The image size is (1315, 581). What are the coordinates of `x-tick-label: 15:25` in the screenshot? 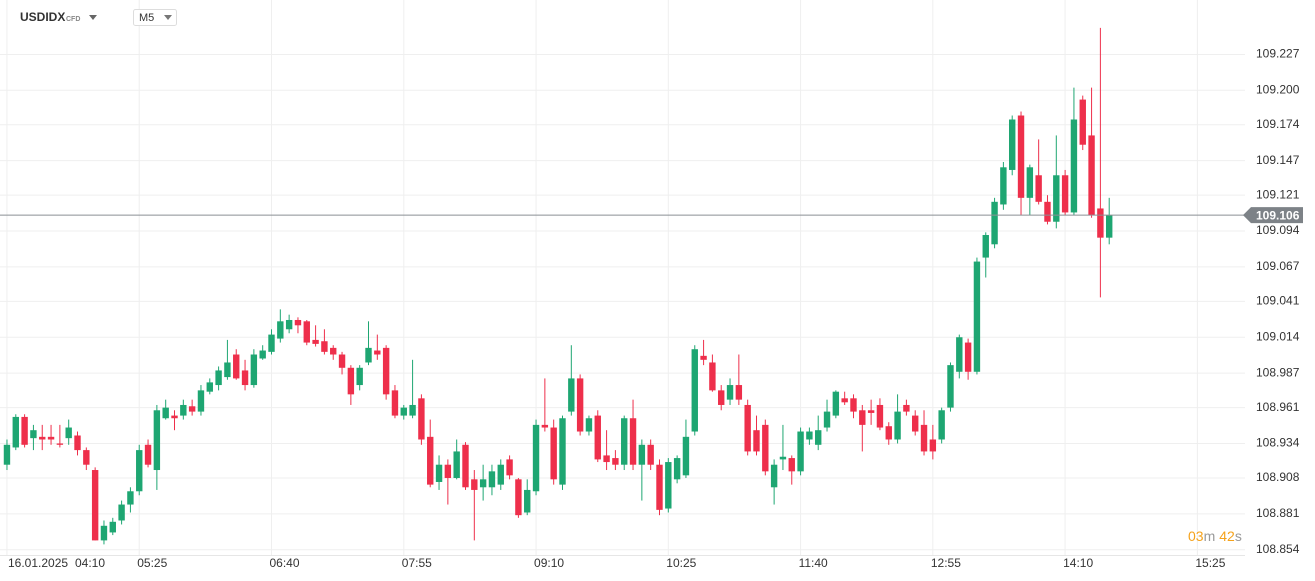 It's located at (1210, 563).